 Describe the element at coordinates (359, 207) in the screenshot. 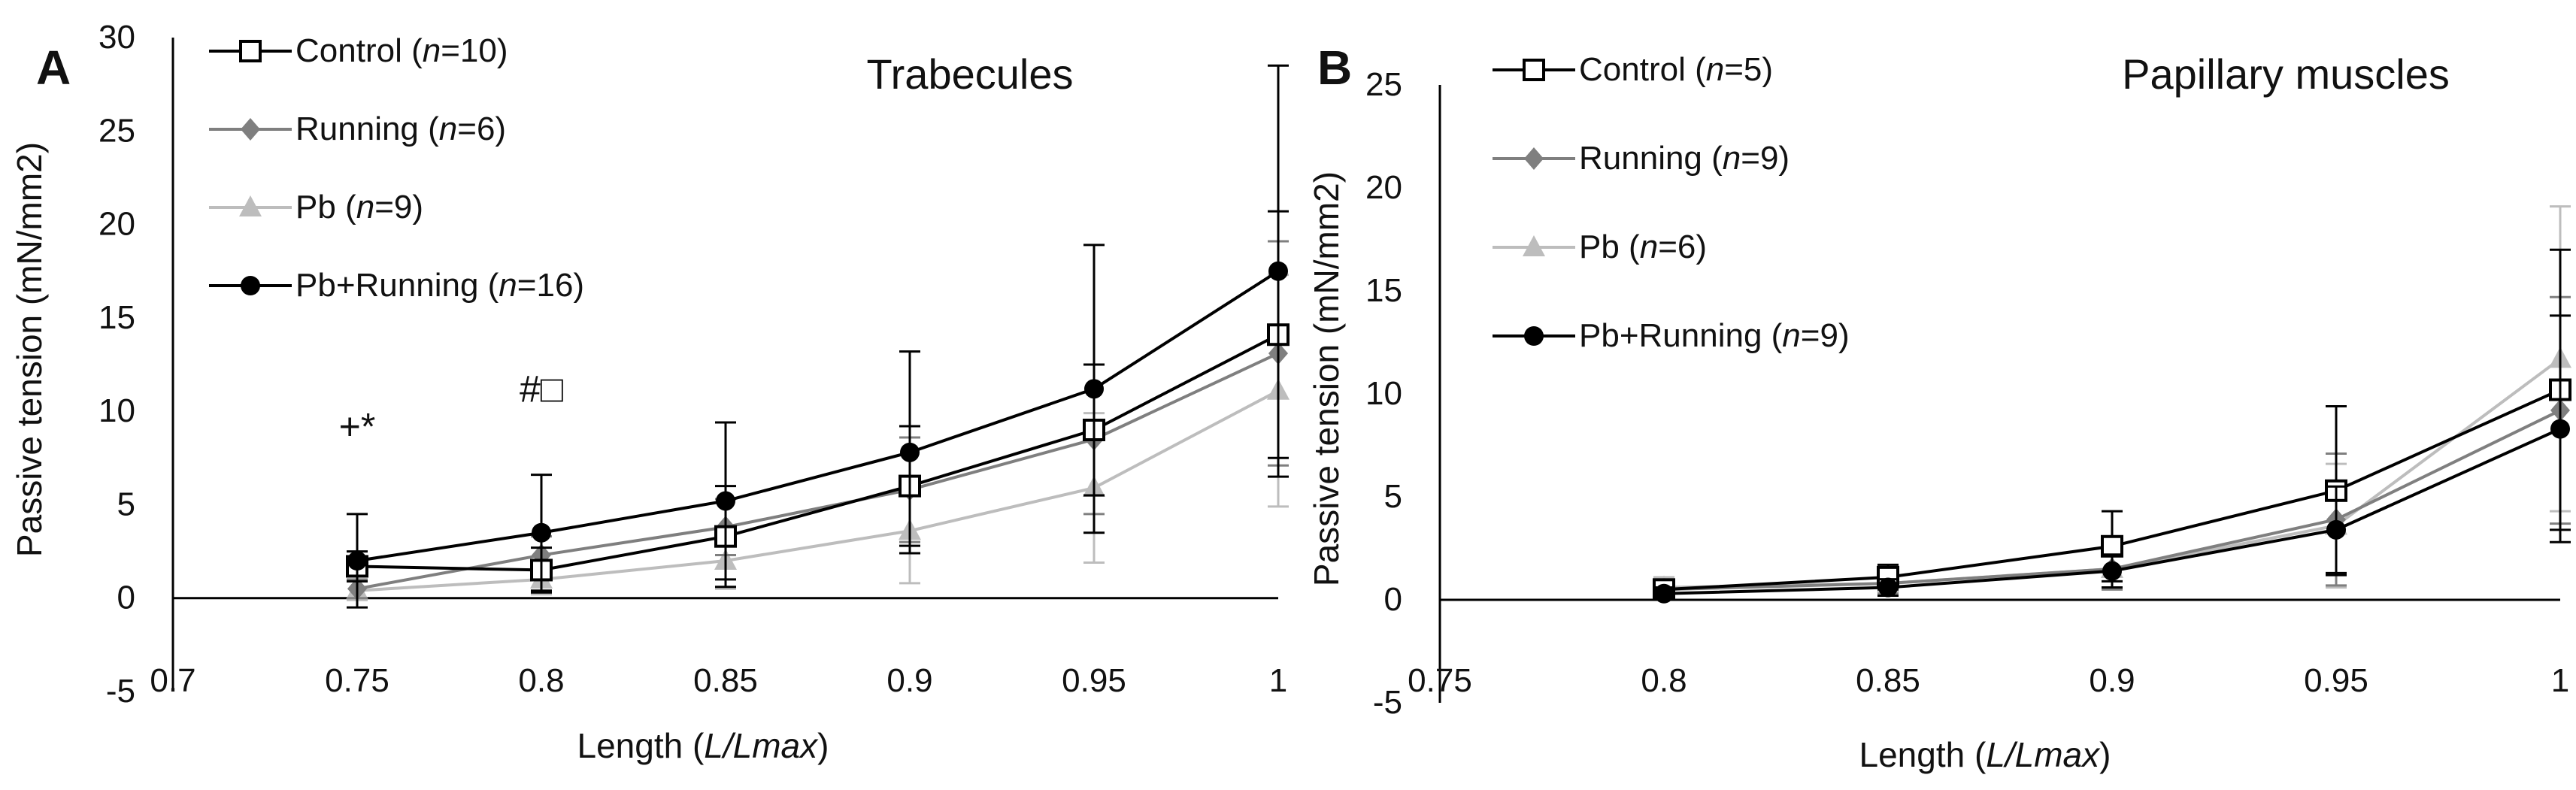

I see `legend-label-pb: Pb (n=9)` at that location.